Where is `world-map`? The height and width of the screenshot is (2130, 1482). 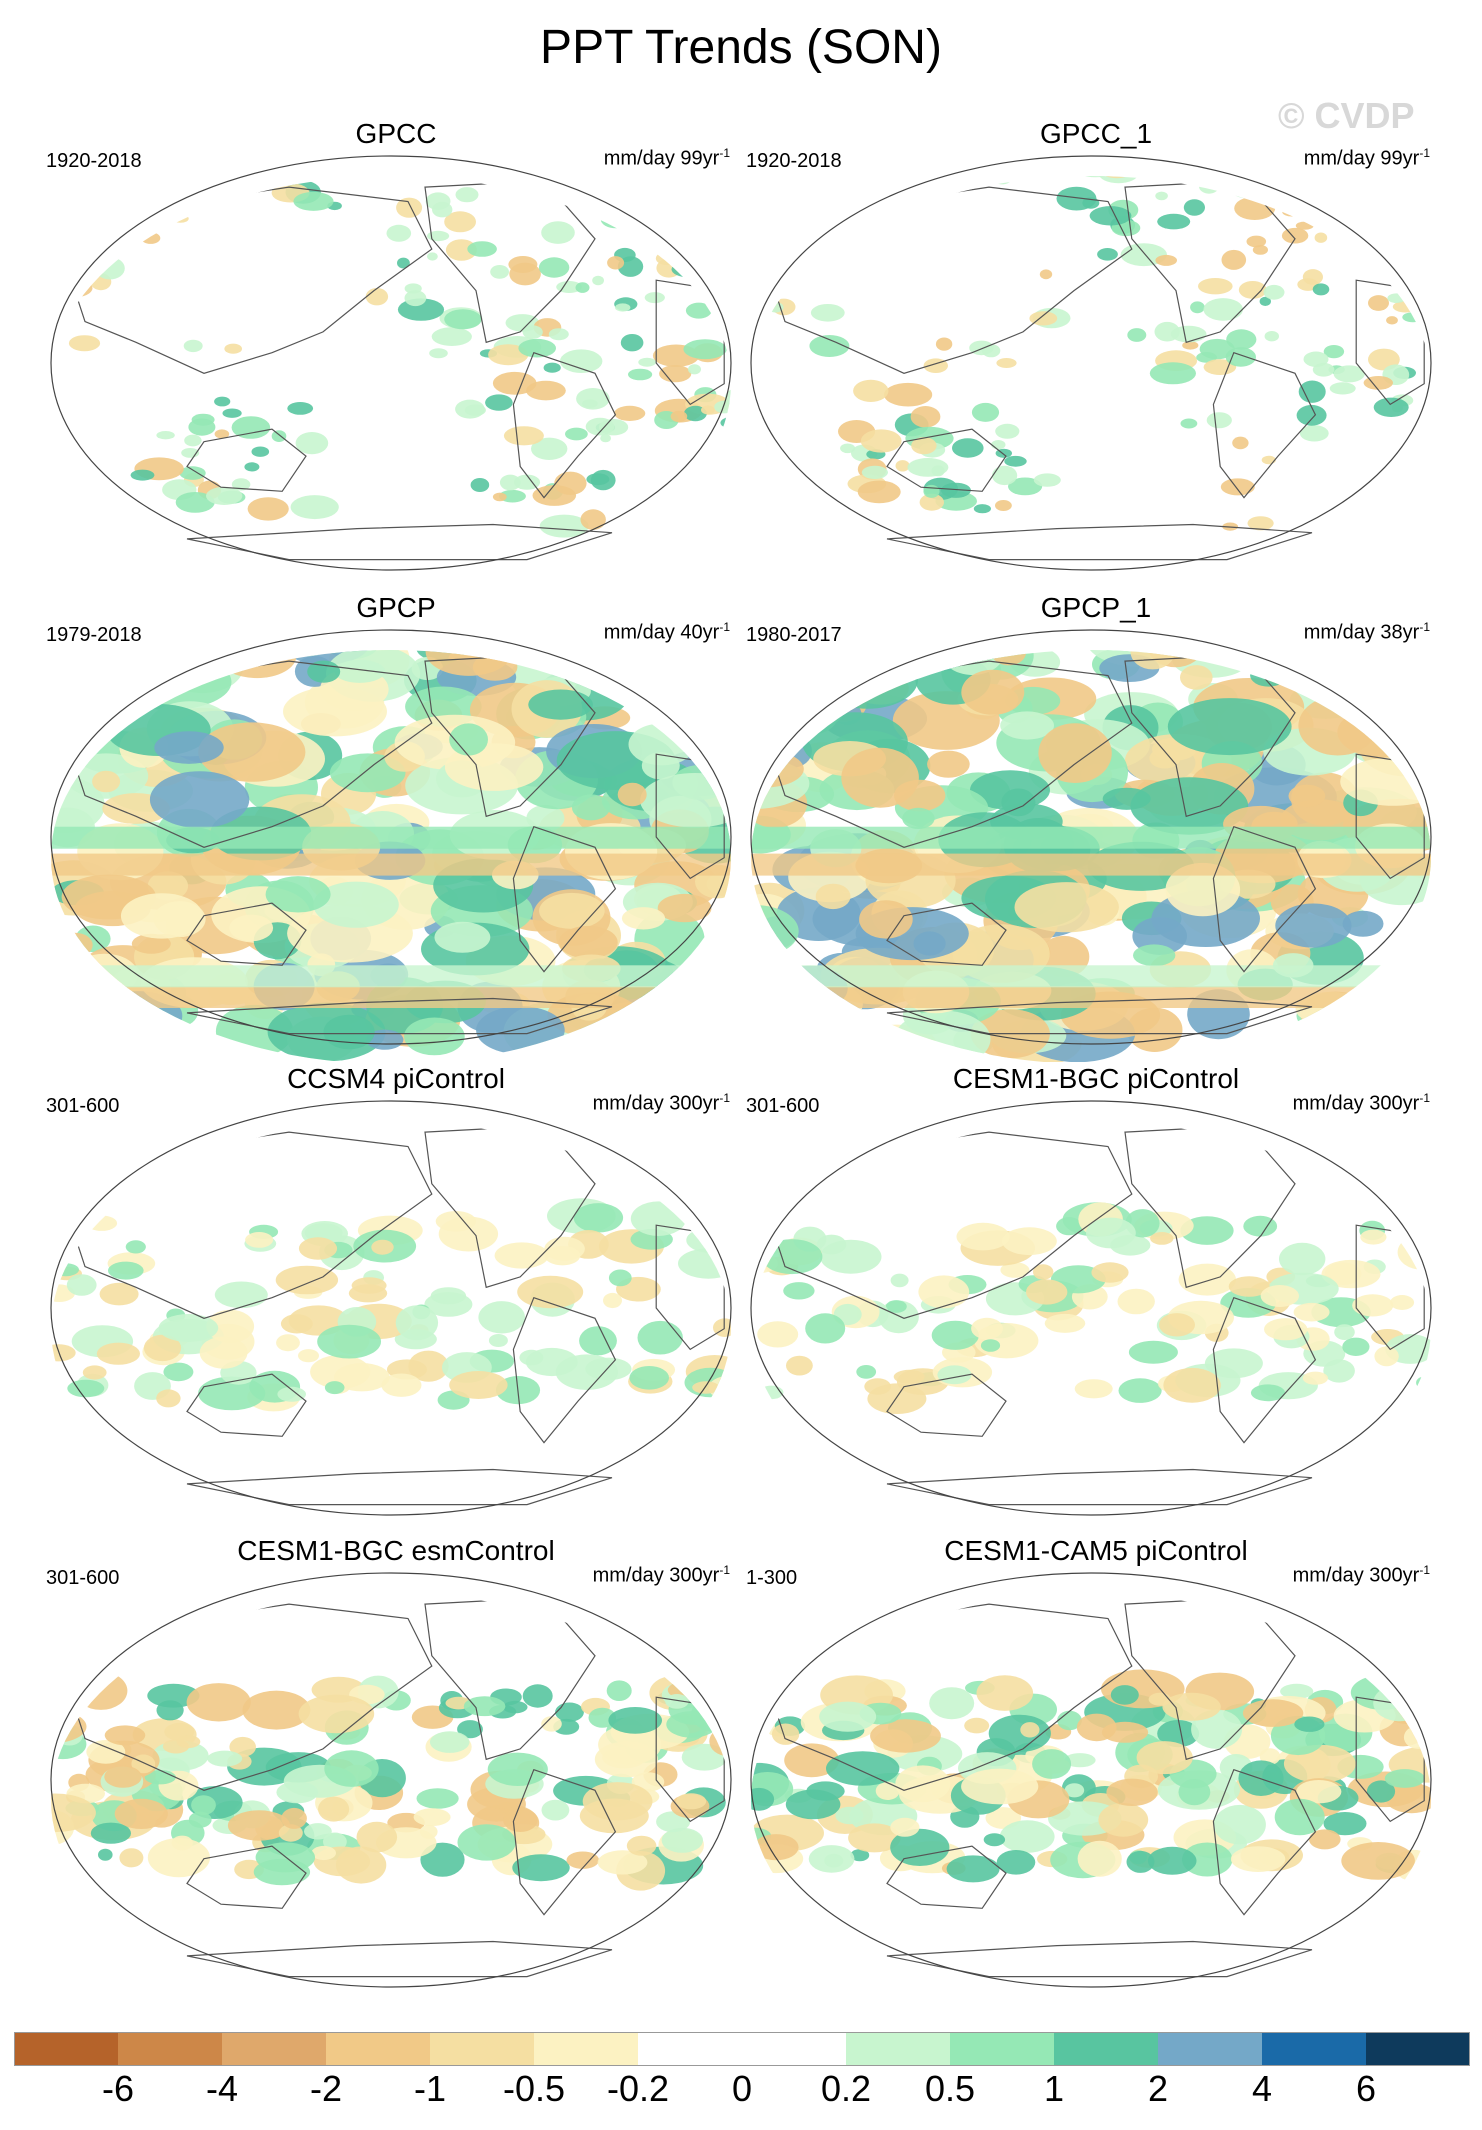
world-map is located at coordinates (391, 1308).